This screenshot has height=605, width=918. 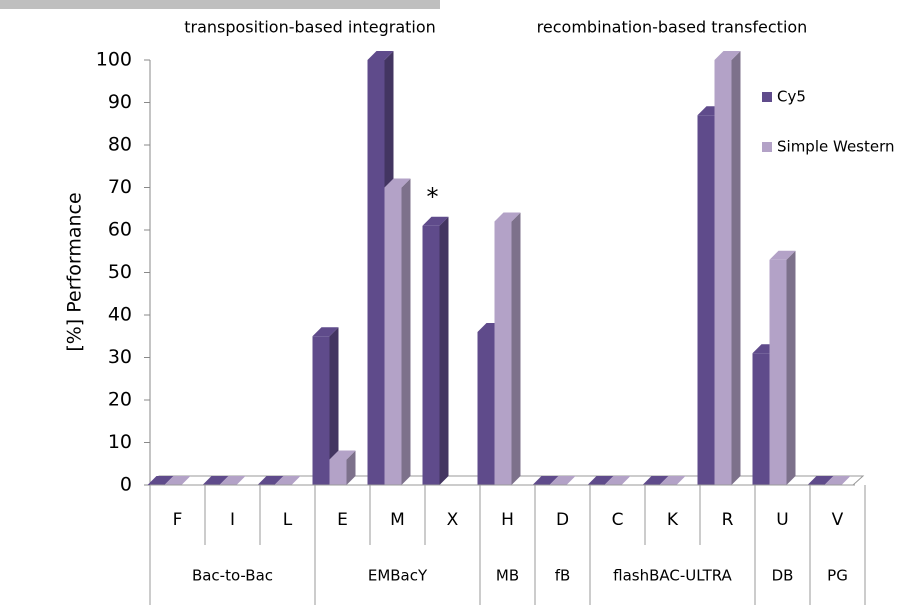 I want to click on group-label: DB, so click(x=783, y=576).